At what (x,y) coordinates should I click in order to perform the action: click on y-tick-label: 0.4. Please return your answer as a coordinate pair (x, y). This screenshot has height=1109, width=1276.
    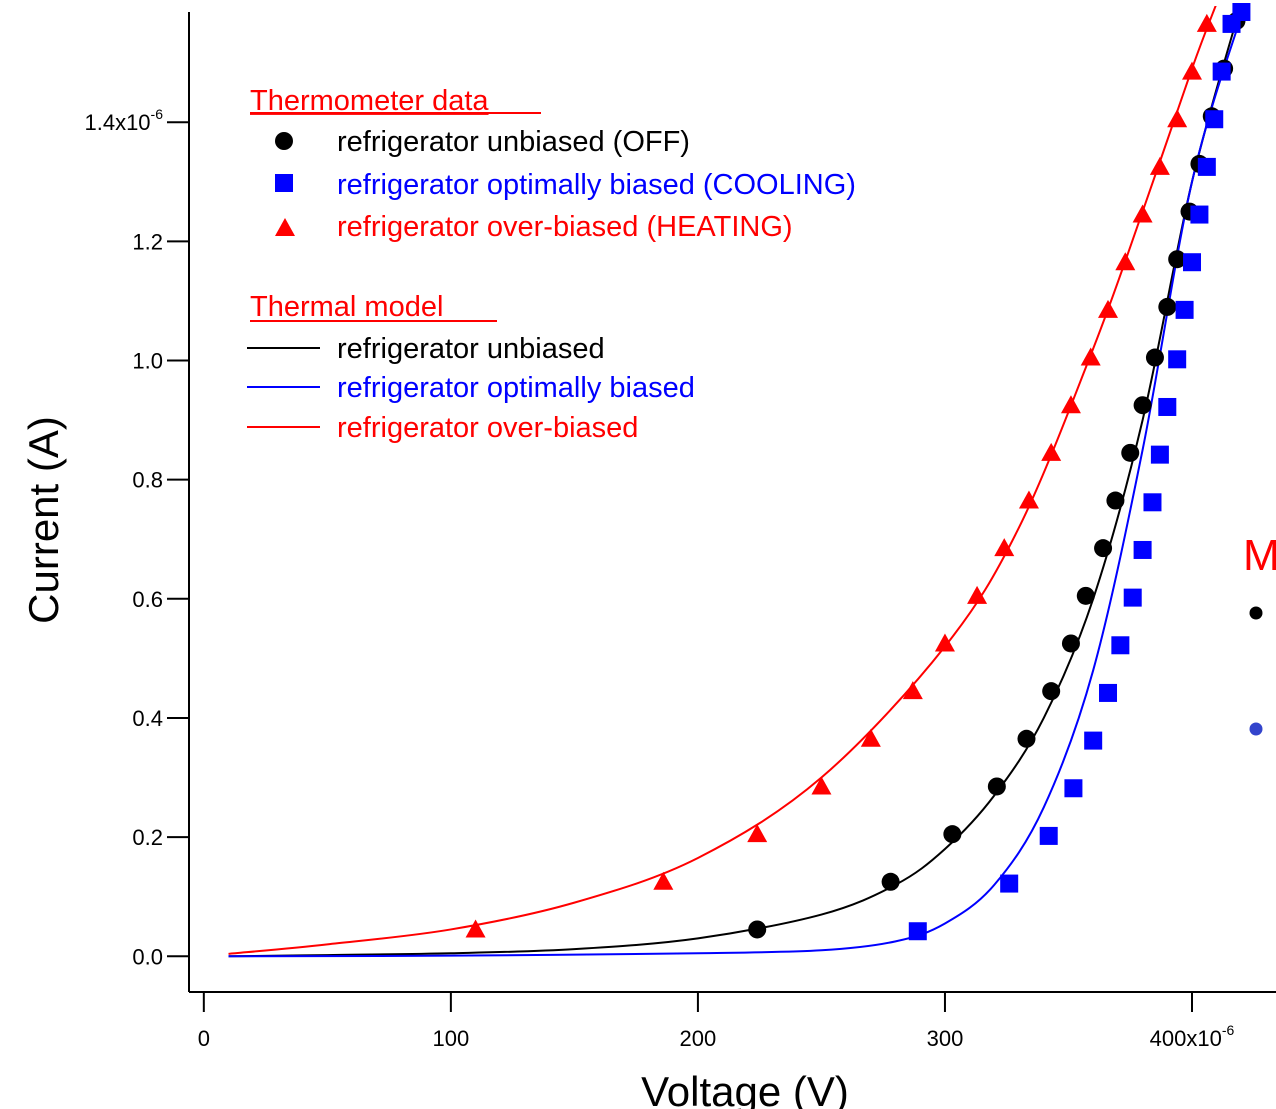
    Looking at the image, I should click on (147, 718).